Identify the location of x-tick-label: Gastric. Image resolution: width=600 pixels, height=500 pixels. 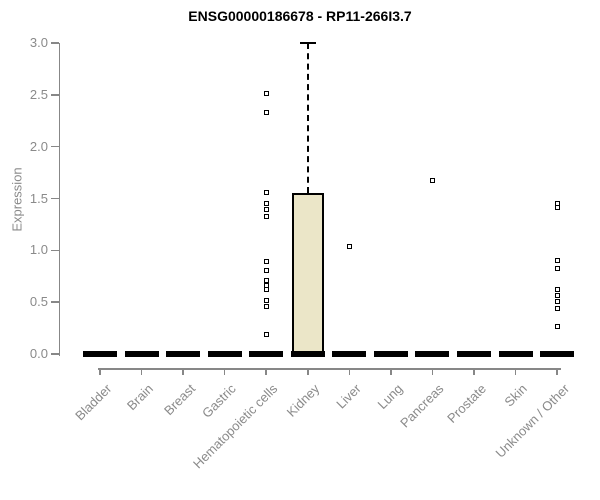
(219, 401).